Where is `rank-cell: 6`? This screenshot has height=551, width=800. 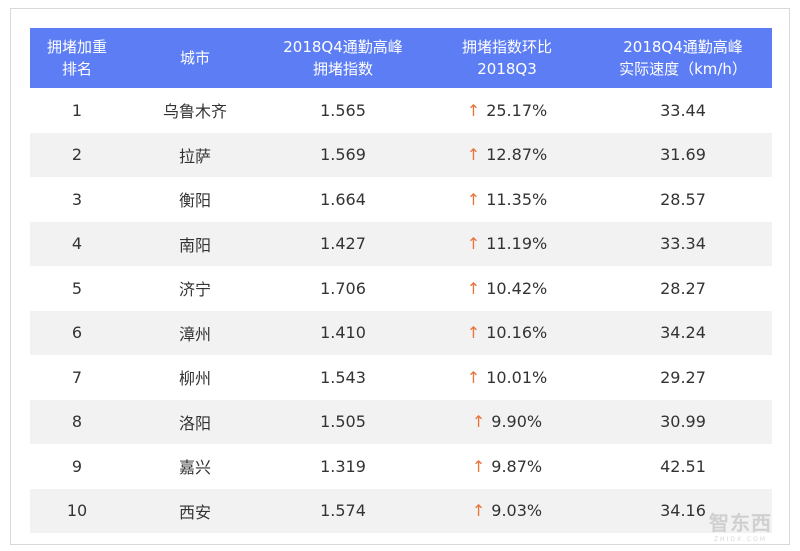
rank-cell: 6 is located at coordinates (77, 333).